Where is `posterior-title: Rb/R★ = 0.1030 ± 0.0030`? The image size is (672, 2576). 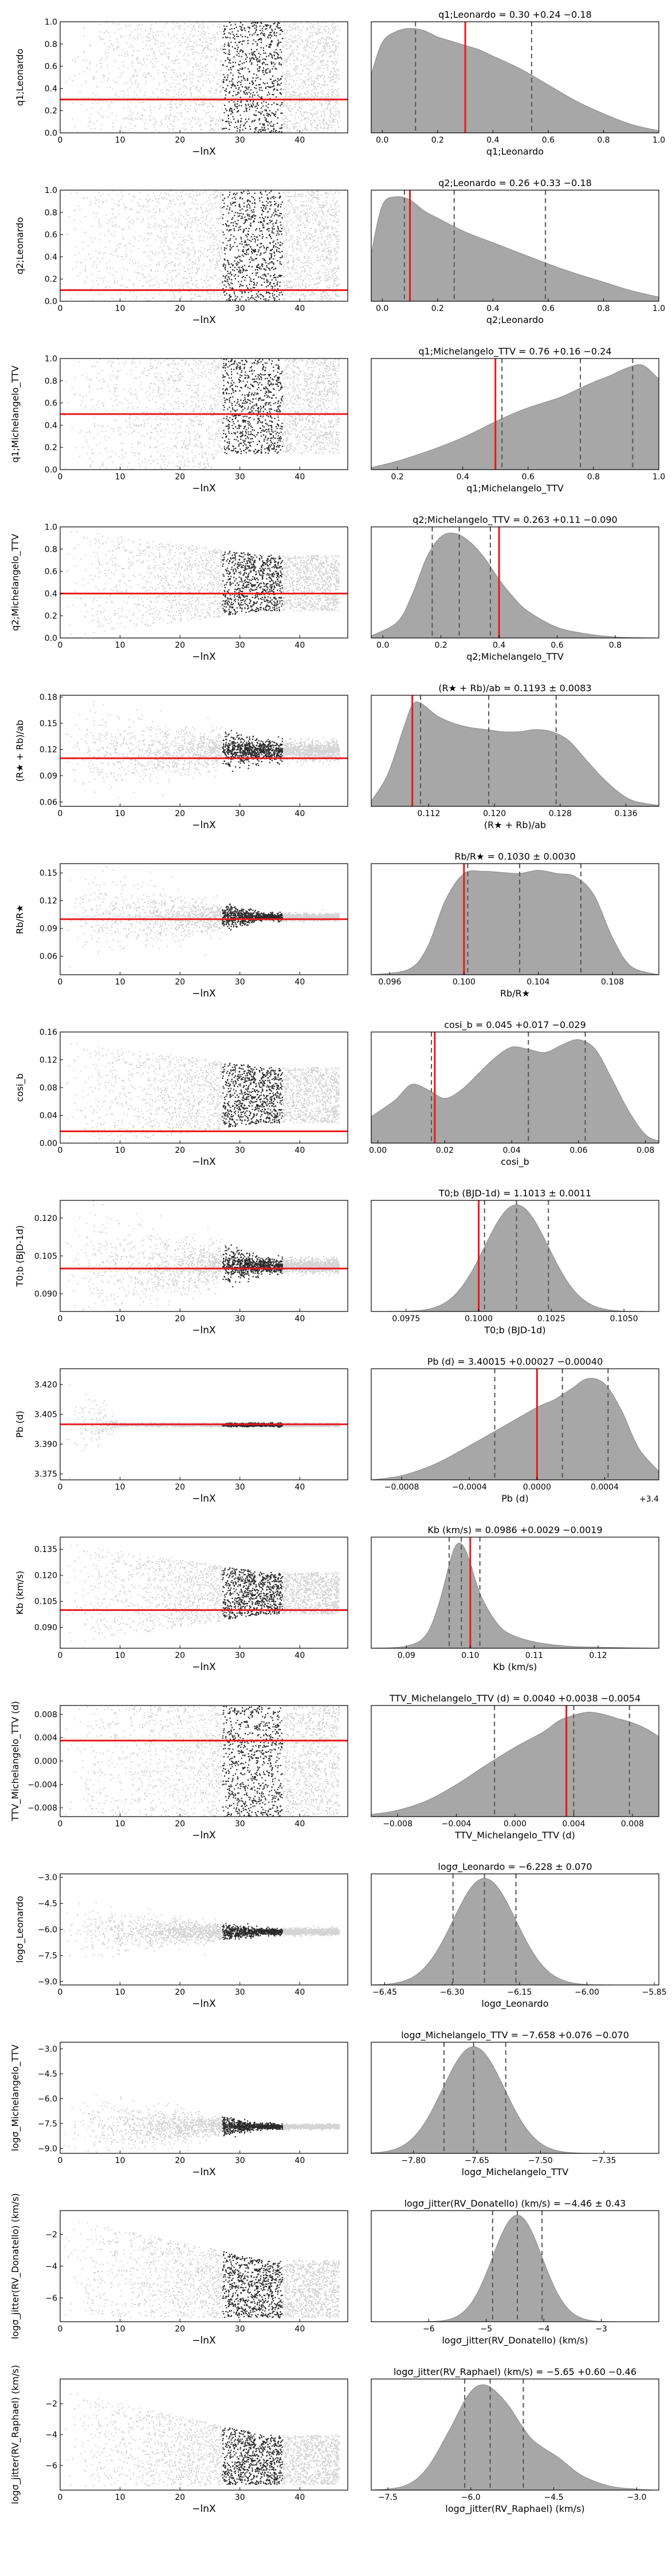 posterior-title: Rb/R★ = 0.1030 ± 0.0030 is located at coordinates (514, 857).